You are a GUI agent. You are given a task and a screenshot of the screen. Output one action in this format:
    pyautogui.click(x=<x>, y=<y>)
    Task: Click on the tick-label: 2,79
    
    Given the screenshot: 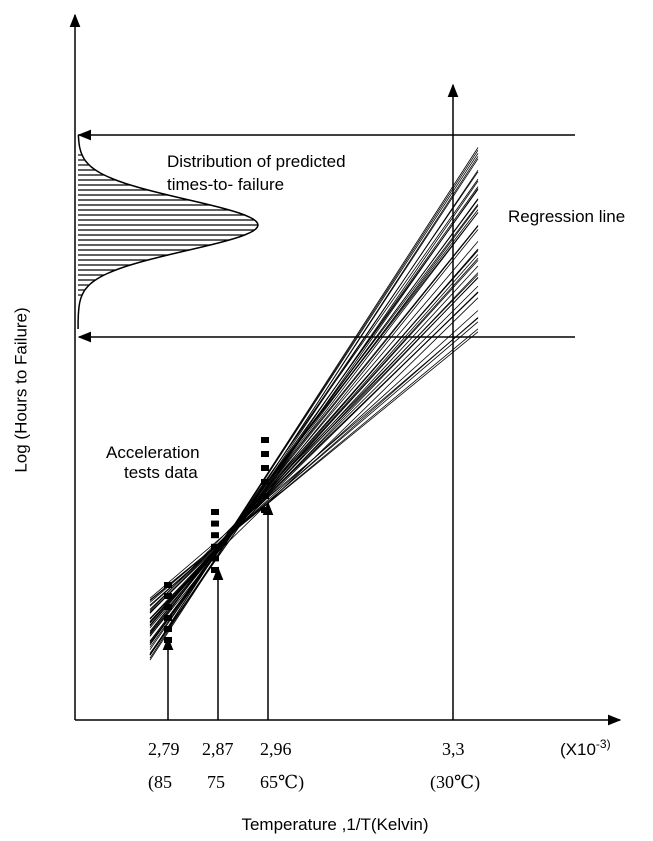 What is the action you would take?
    pyautogui.click(x=164, y=749)
    